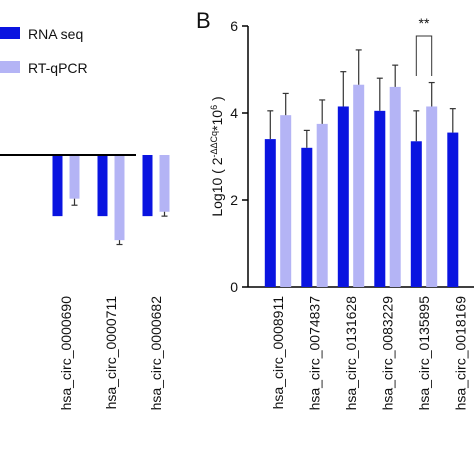 This screenshot has height=474, width=474. What do you see at coordinates (461, 353) in the screenshot?
I see `x-tick-label: hsa_circ_0018169` at bounding box center [461, 353].